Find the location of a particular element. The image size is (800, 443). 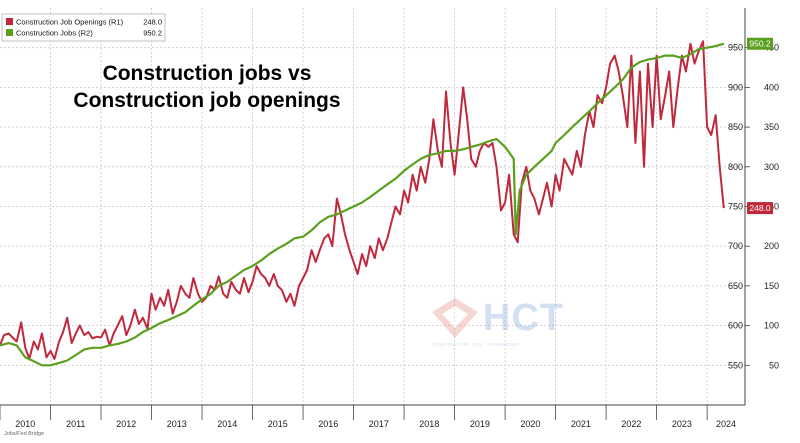

watermark-subtitle: CONSTRUCTION · CIVIL · ENGINEERING is located at coordinates (475, 344).